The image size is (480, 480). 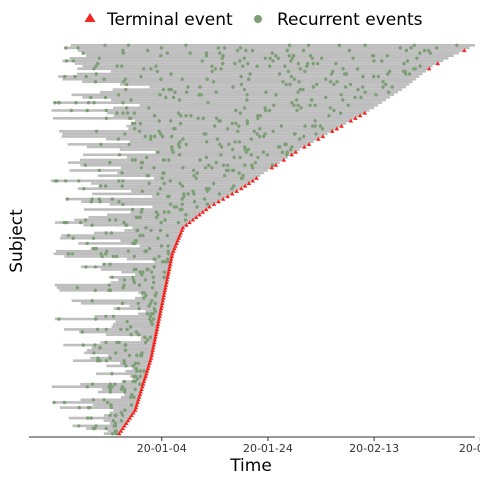 I want to click on x-ticks: 20-01-0420-01-2420-02-1320-03-0, so click(x=308, y=446).